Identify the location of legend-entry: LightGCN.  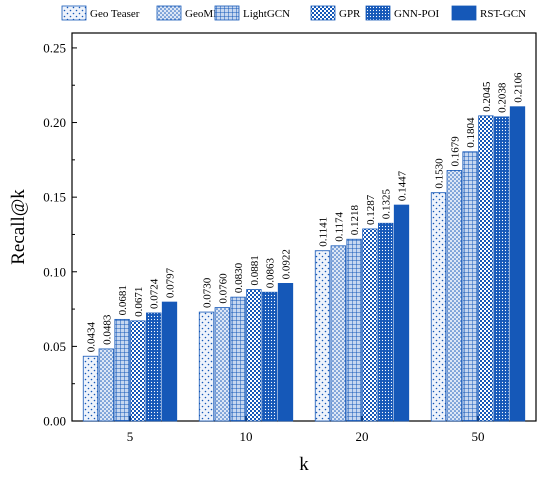
(266, 14).